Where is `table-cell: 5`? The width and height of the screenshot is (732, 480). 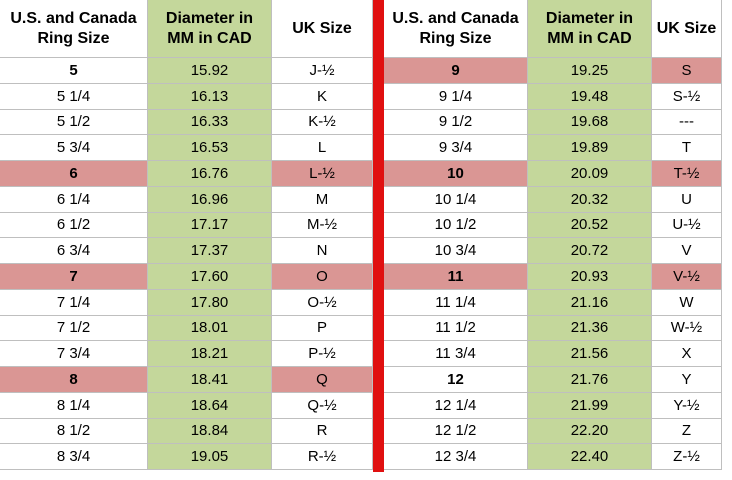 table-cell: 5 is located at coordinates (74, 71).